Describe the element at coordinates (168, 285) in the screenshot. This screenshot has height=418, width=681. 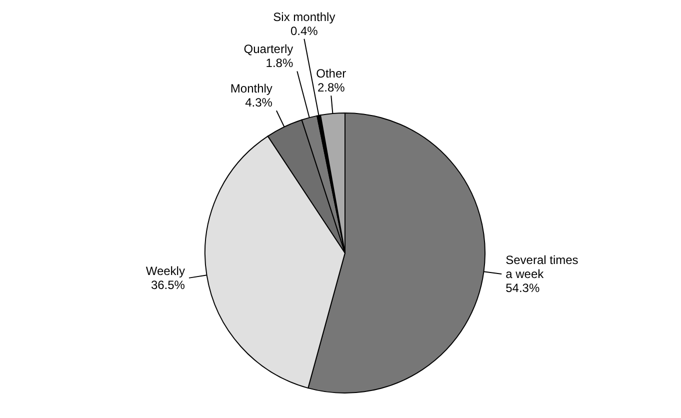
I see `data-label: 36.5%` at that location.